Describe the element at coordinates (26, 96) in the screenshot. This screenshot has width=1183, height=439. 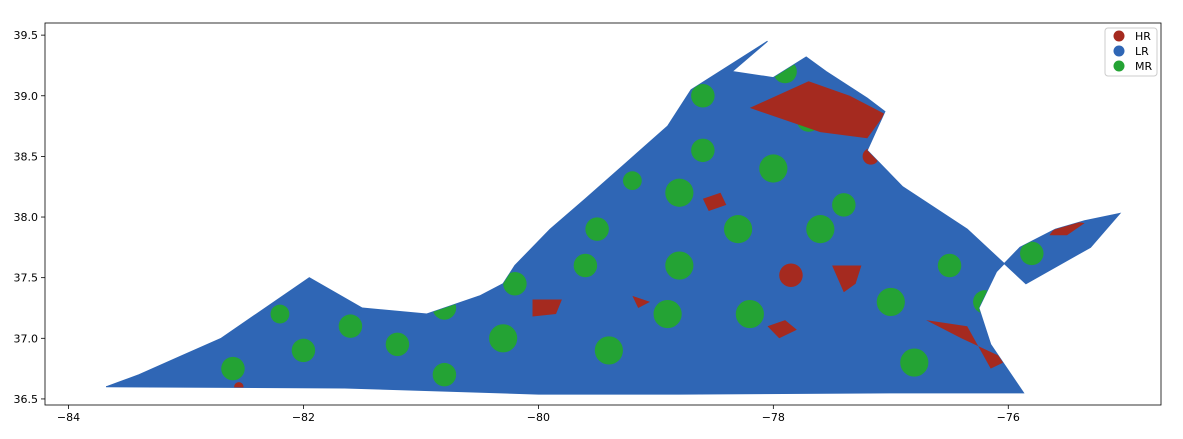
I see `y-tick-label: 39.0` at that location.